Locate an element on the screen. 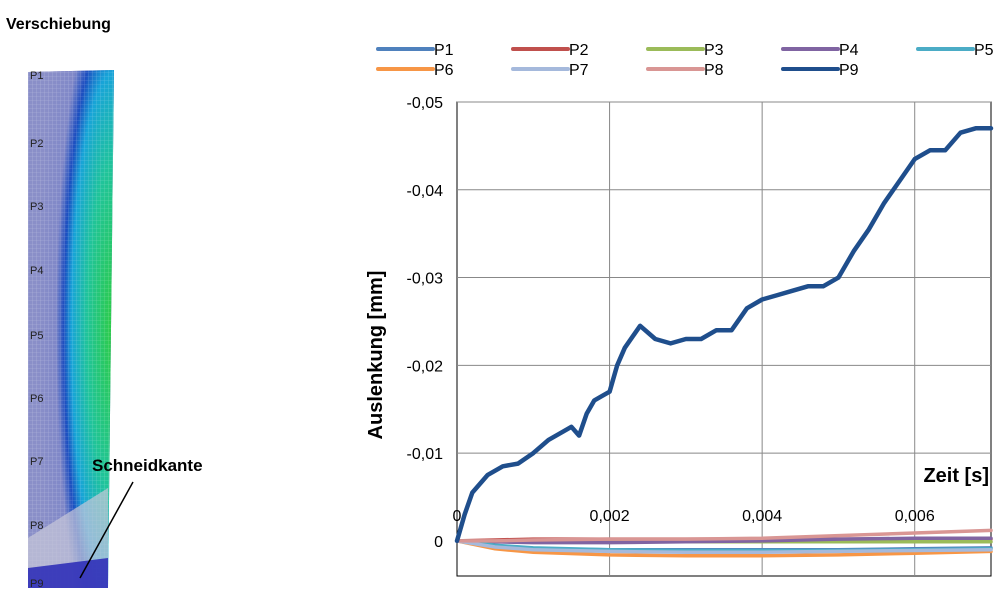 Image resolution: width=1003 pixels, height=593 pixels. sim-label-p9: P9 is located at coordinates (37, 584).